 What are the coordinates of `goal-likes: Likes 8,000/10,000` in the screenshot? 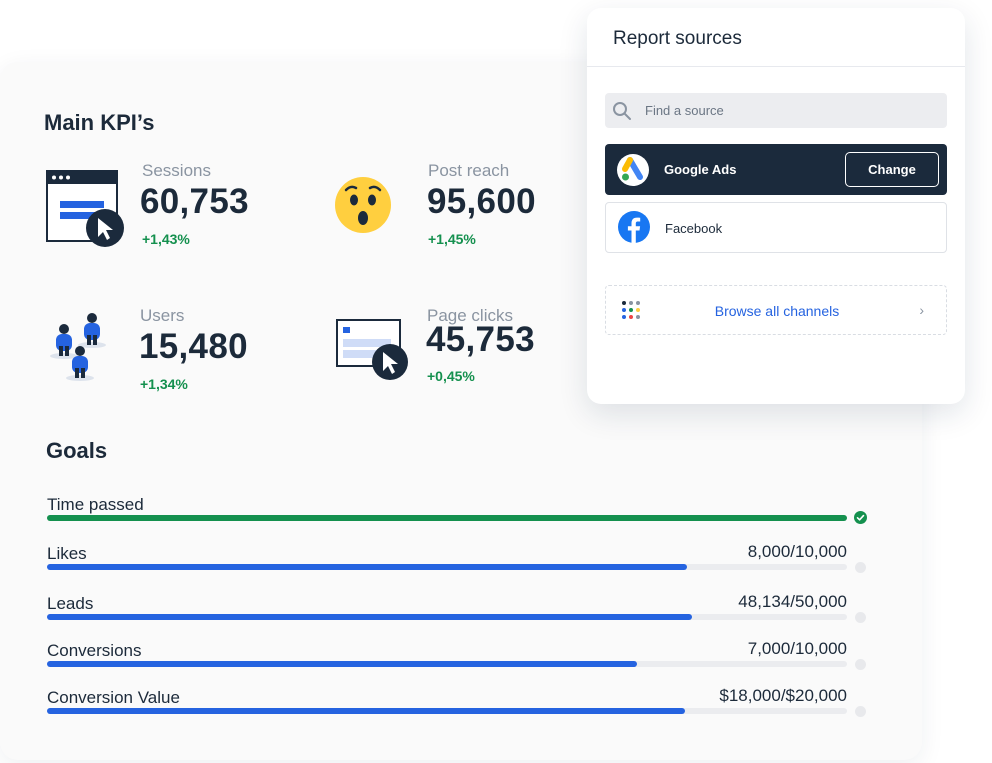 It's located at (456, 558).